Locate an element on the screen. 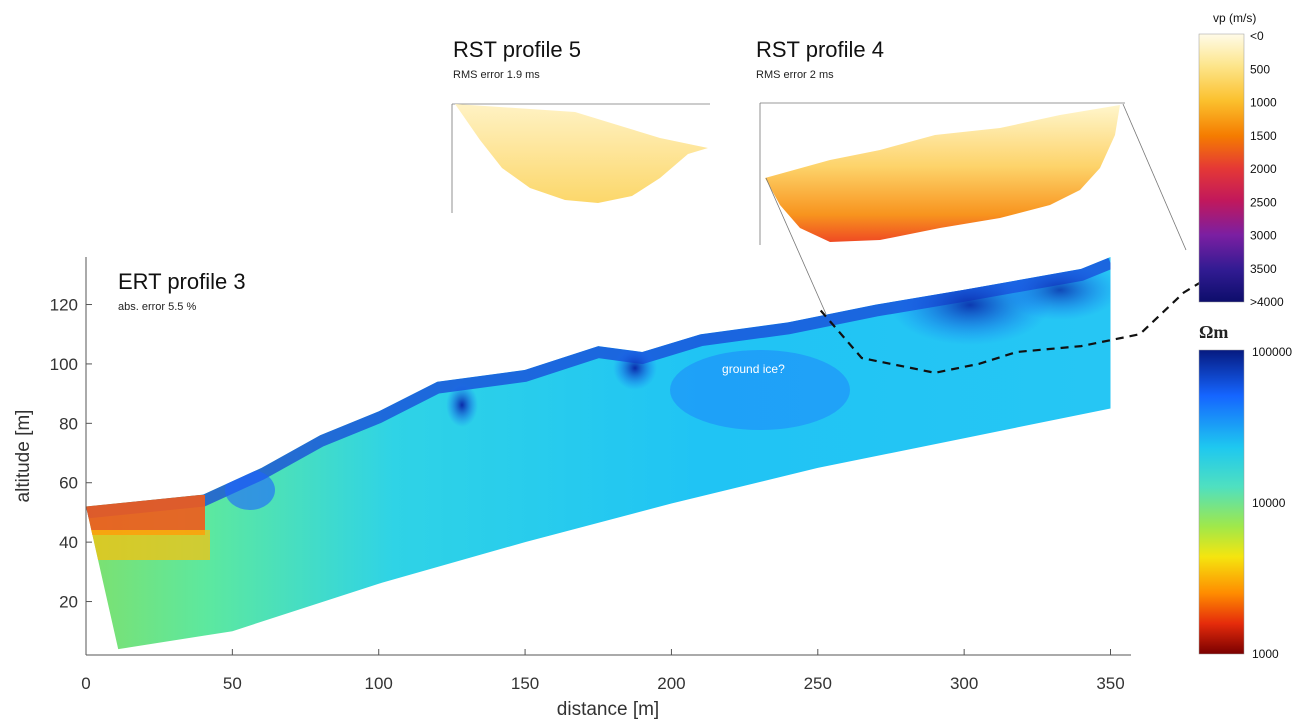 The height and width of the screenshot is (721, 1303). low-resistivity-zone is located at coordinates (145, 515).